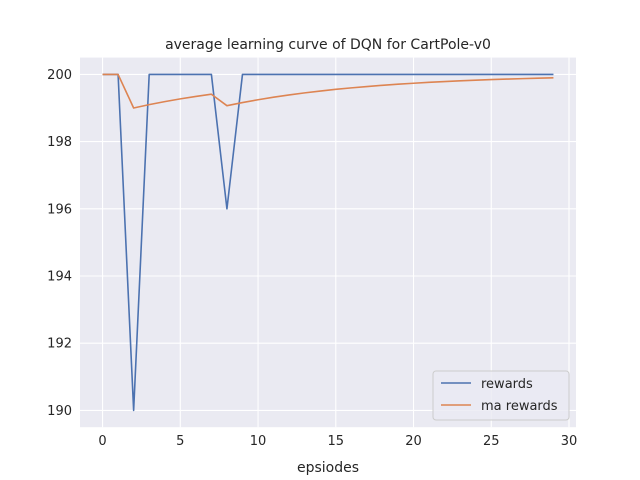  I want to click on legend-label-rewards: rewards, so click(507, 384).